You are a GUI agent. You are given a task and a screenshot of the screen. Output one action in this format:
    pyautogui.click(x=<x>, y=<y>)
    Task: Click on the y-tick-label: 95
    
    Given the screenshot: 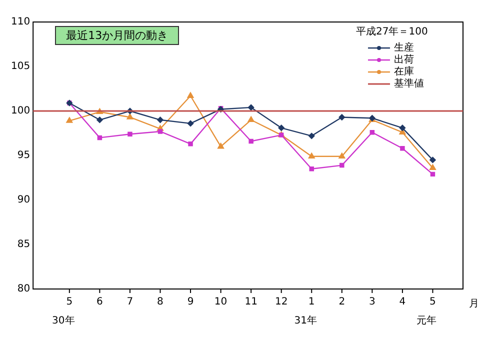 What is the action you would take?
    pyautogui.click(x=23, y=156)
    